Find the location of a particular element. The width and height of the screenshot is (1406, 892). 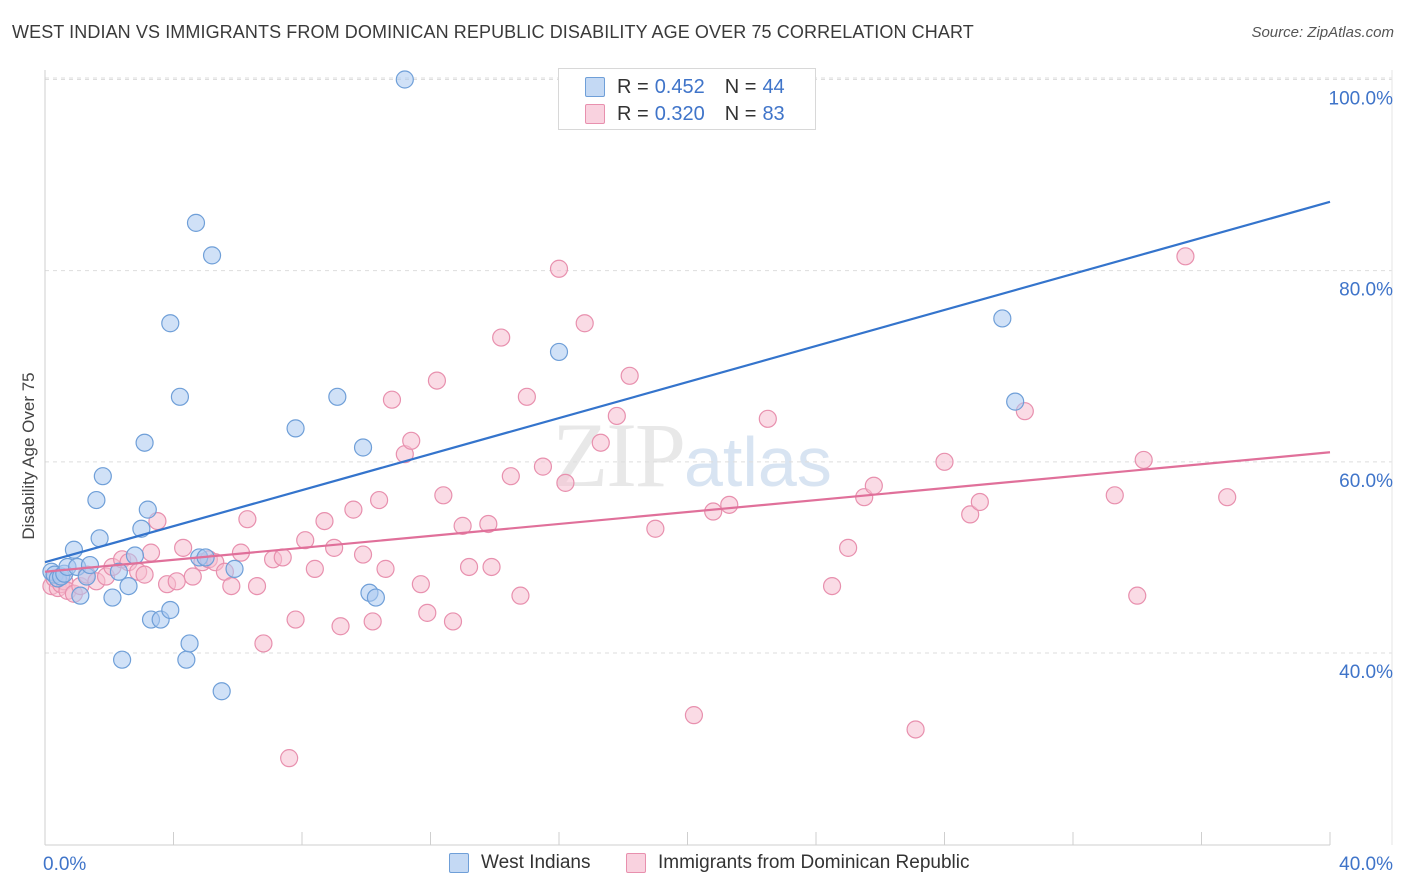

legend-r-label: R = is located at coordinates (633, 86).